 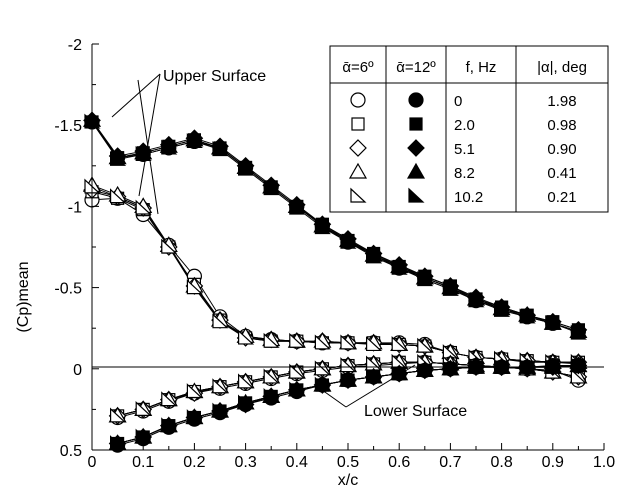 What do you see at coordinates (416, 124) in the screenshot?
I see `legend-marker-filled-square` at bounding box center [416, 124].